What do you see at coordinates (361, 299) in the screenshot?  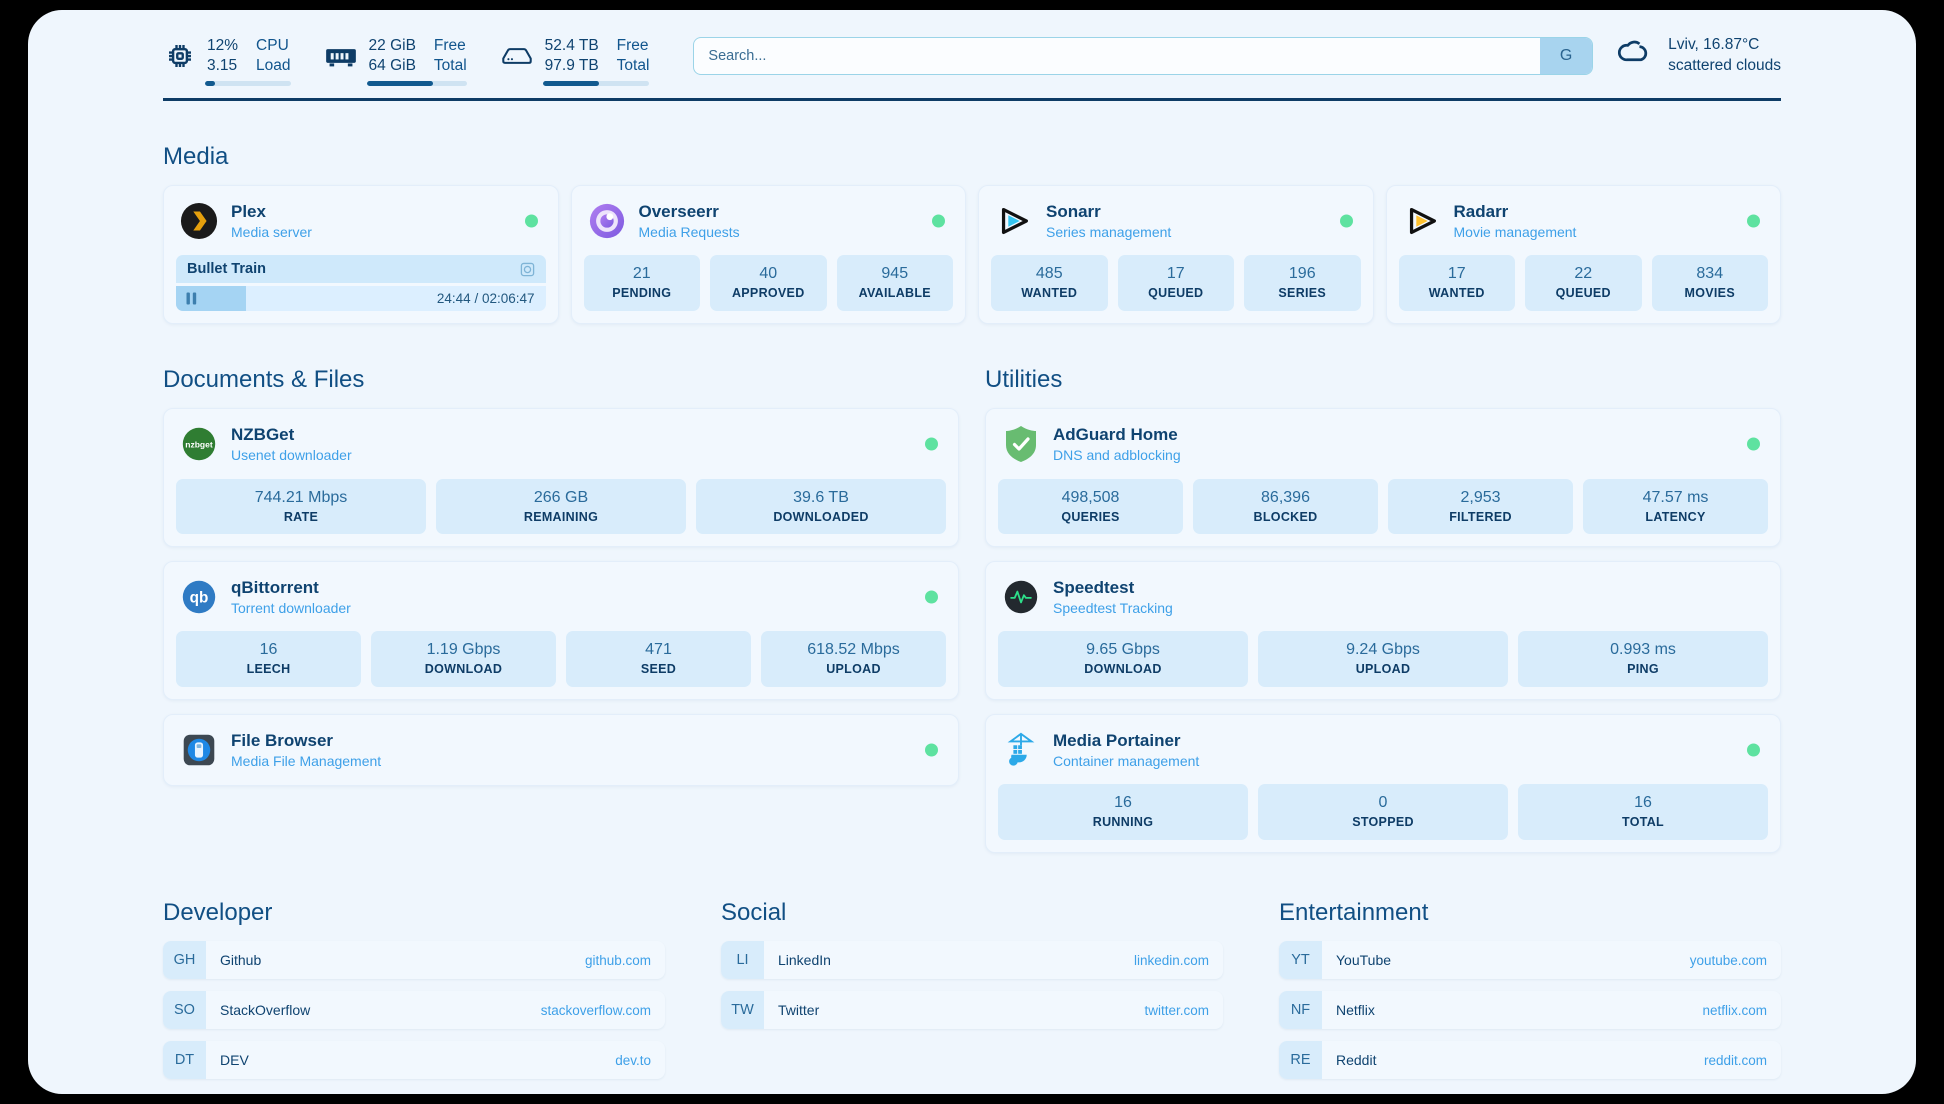 I see `playback-progress-bar: 24:44 / 02:06:47` at bounding box center [361, 299].